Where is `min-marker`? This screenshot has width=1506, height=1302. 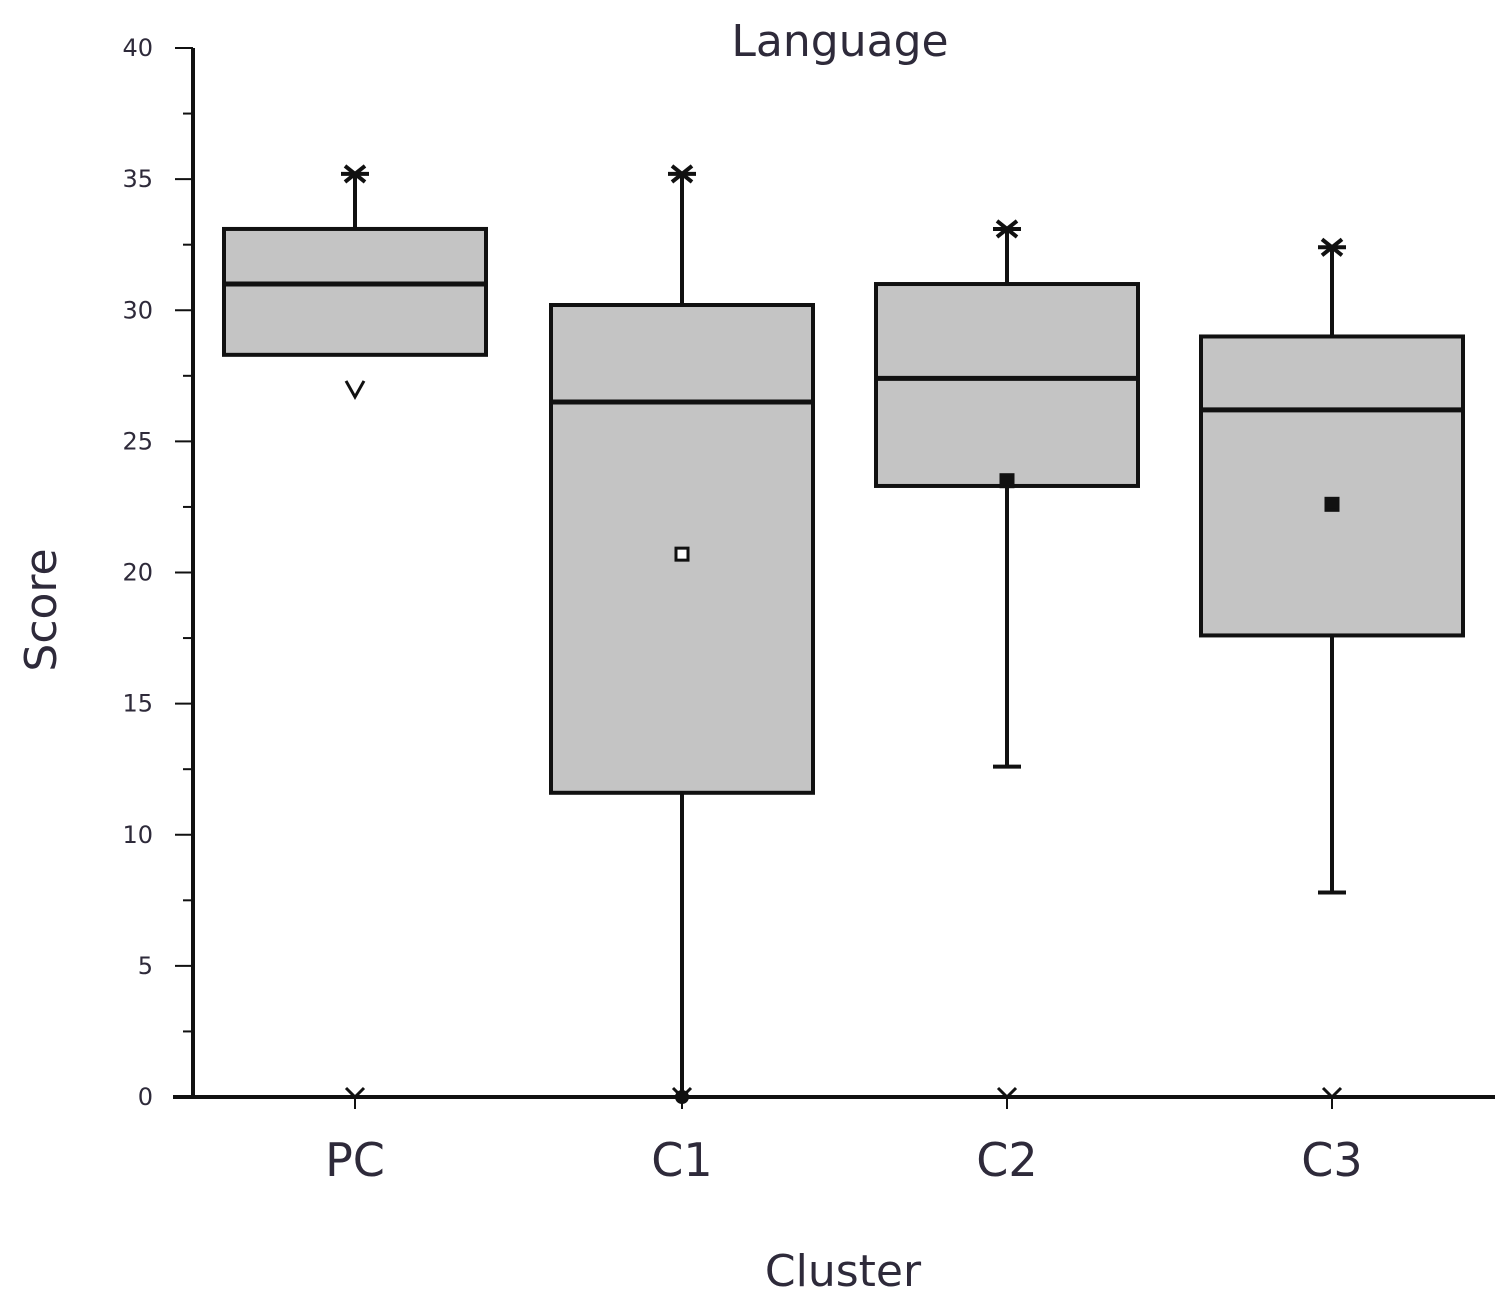
min-marker is located at coordinates (355, 390).